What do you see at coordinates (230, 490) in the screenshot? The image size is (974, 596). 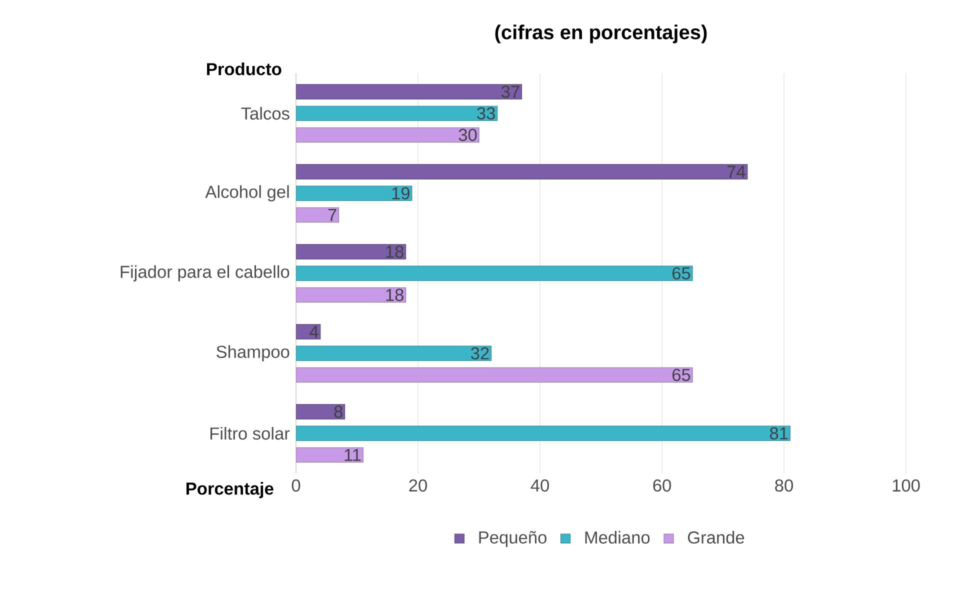 I see `x-axis-title: Porcentaje` at bounding box center [230, 490].